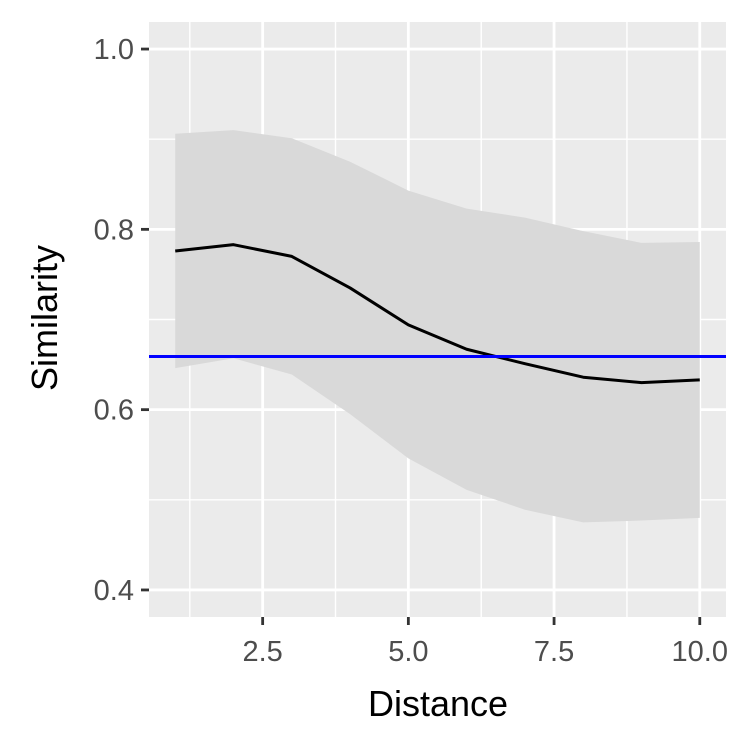 The height and width of the screenshot is (750, 750). I want to click on y-tick-label: 1.0, so click(114, 50).